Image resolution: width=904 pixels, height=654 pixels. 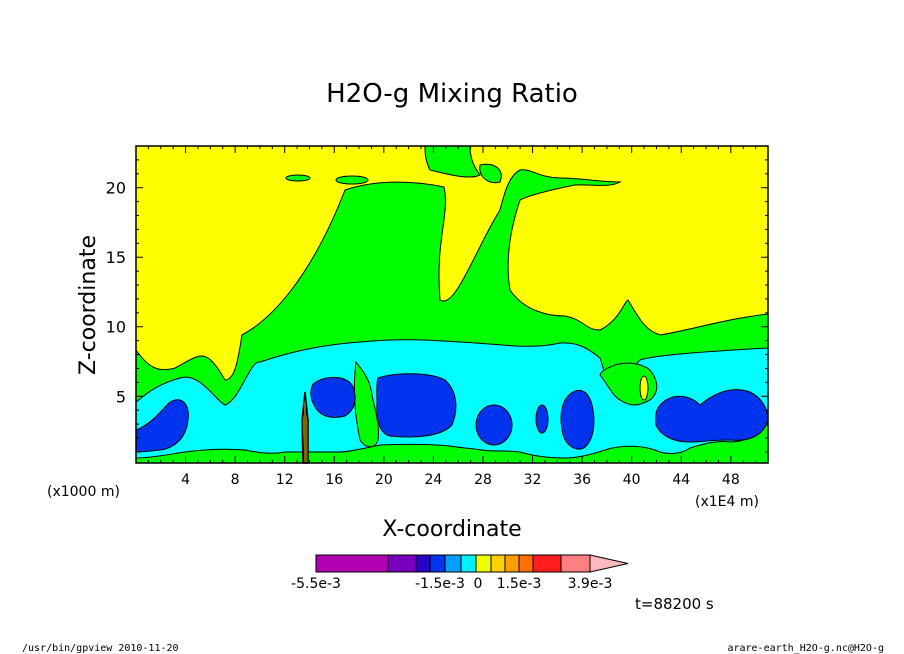 I want to click on chart-title: H2O-g Mixing Ratio, so click(x=452, y=94).